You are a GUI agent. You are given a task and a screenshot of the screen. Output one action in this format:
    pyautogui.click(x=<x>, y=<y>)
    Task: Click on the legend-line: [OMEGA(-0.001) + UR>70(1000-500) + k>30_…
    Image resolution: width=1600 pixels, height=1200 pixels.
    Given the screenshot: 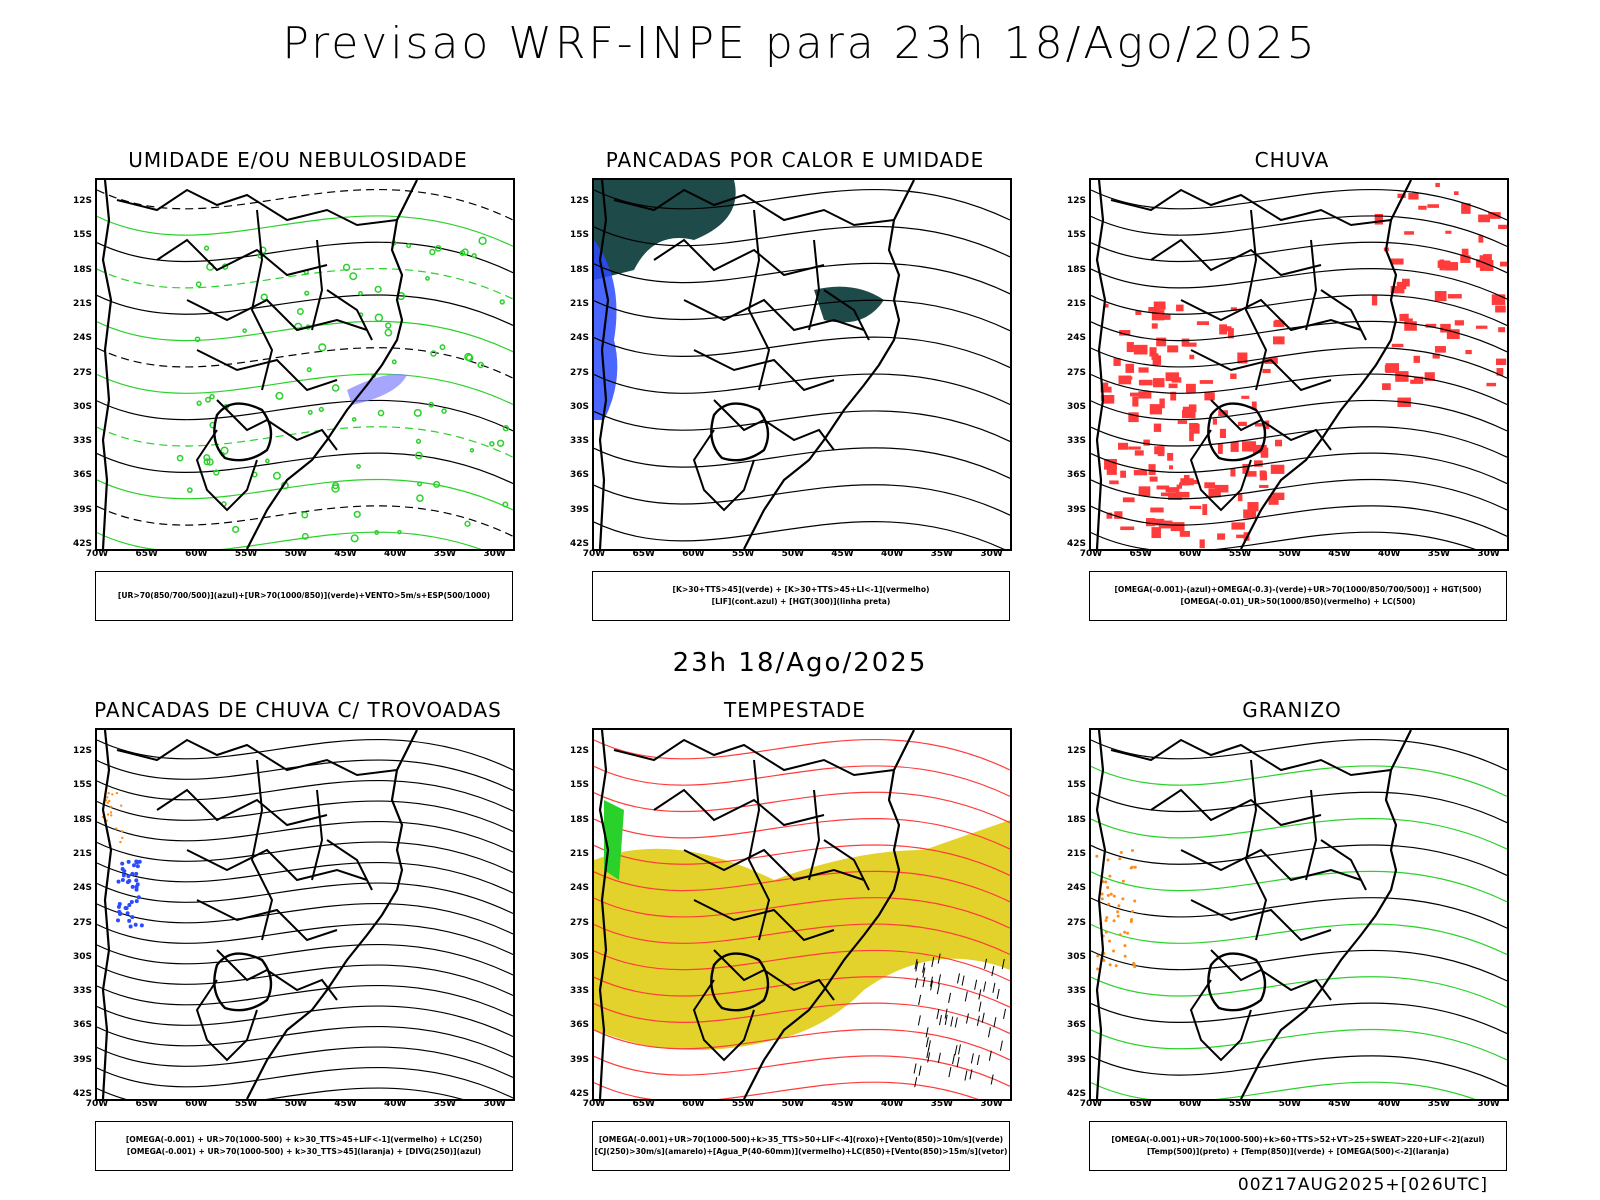 What is the action you would take?
    pyautogui.click(x=304, y=1151)
    